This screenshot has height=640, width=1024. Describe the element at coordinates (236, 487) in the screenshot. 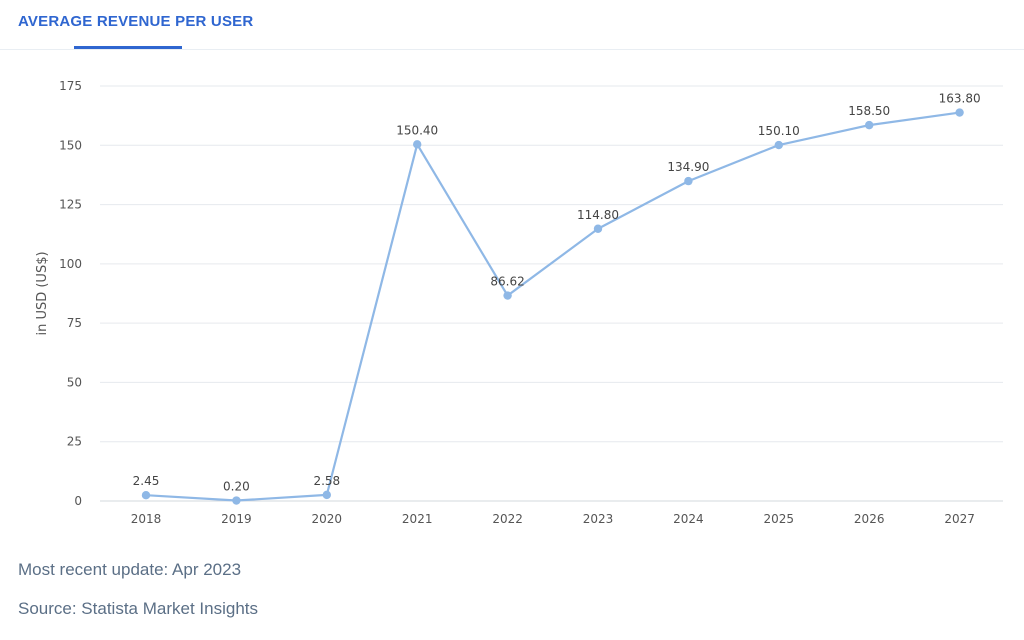

I see `data-label: 0.20` at that location.